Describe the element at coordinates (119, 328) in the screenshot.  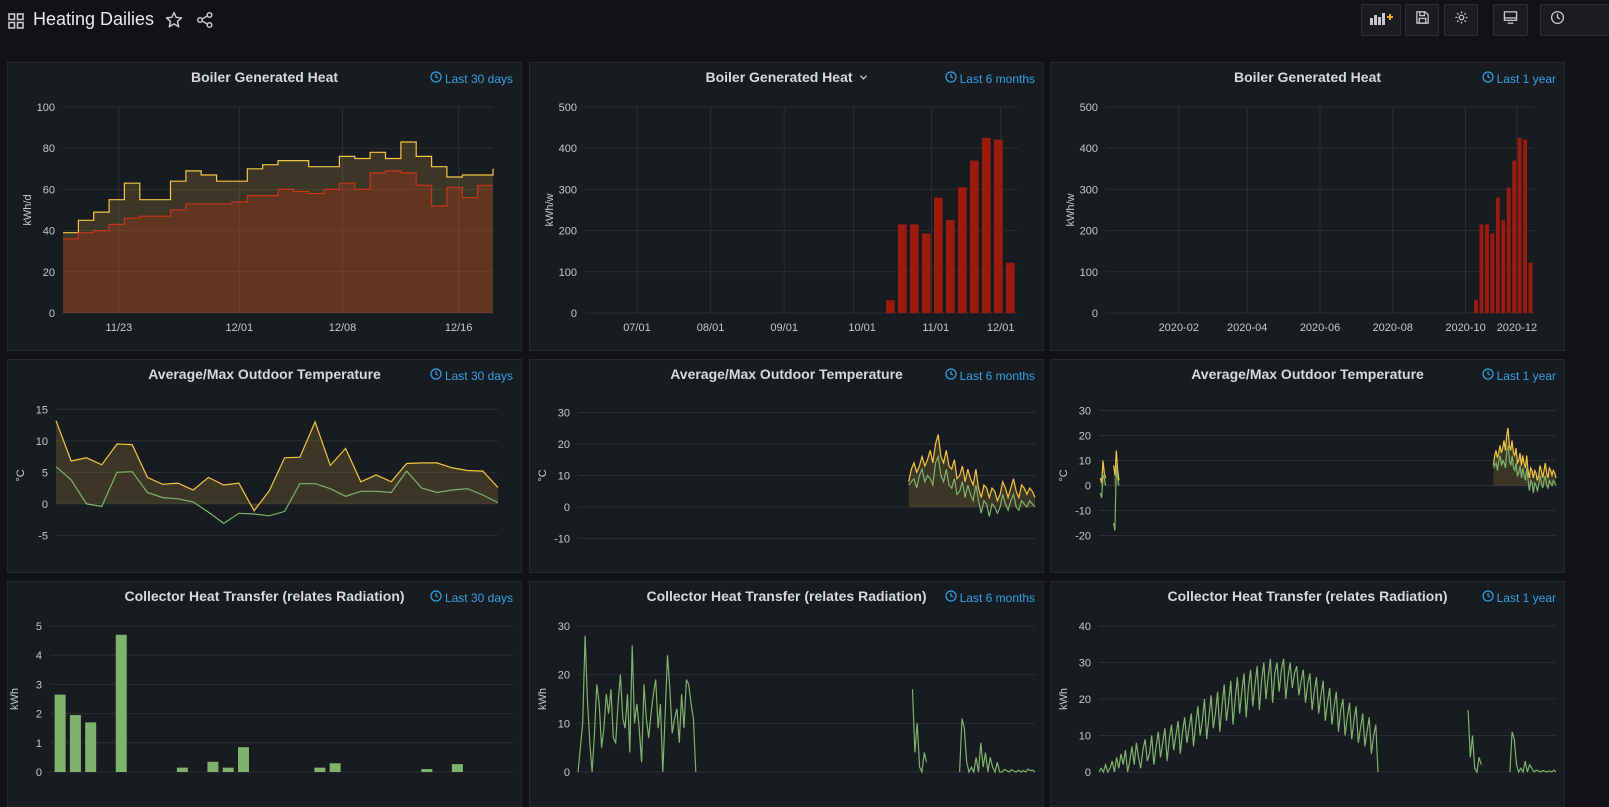
I see `x-tick-label: 11/23` at that location.